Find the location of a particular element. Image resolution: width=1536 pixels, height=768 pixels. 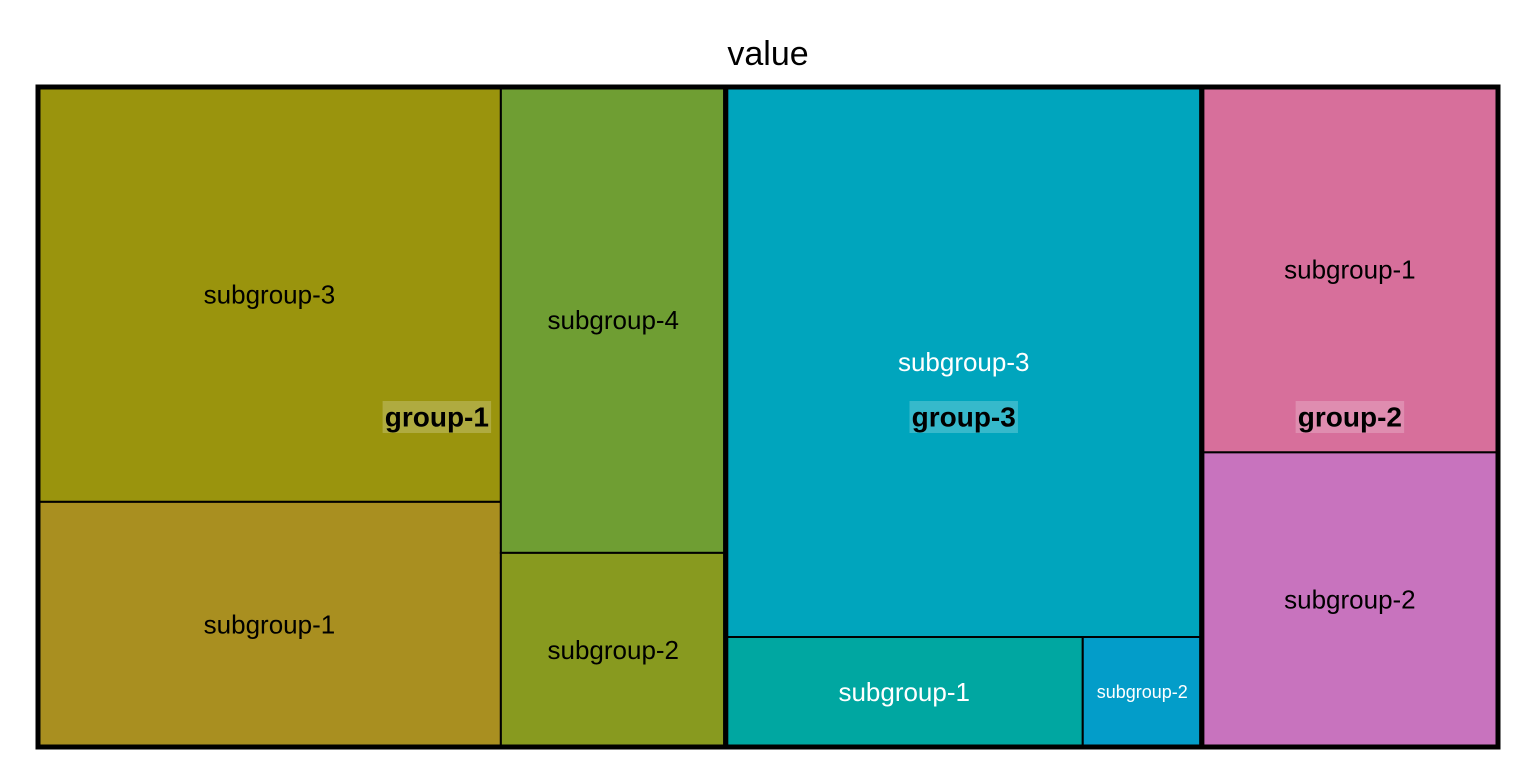

group-2-subgroup-1-label: subgroup-1 is located at coordinates (1350, 270).